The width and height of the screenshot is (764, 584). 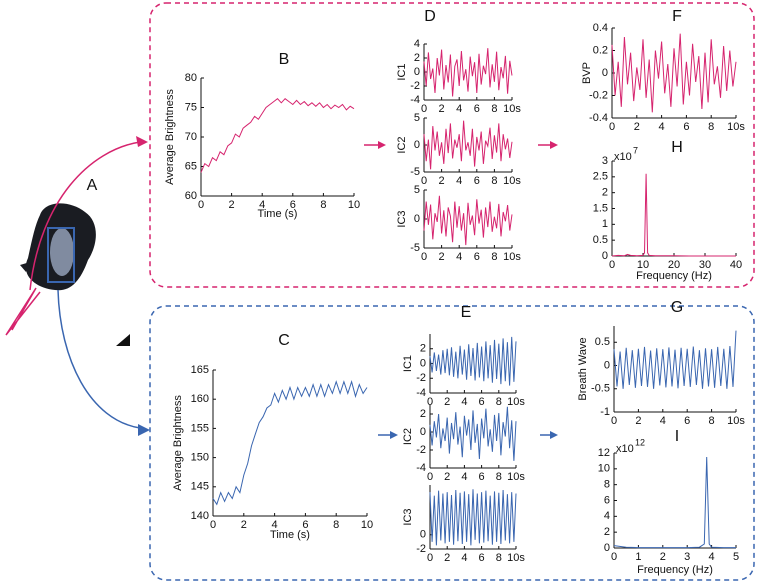 What do you see at coordinates (200, 487) in the screenshot?
I see `y-tick-label: 145` at bounding box center [200, 487].